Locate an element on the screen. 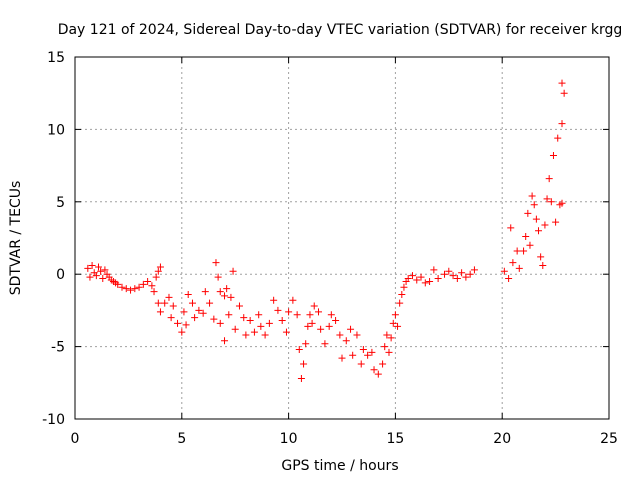  x-tick-label: 15 is located at coordinates (395, 439).